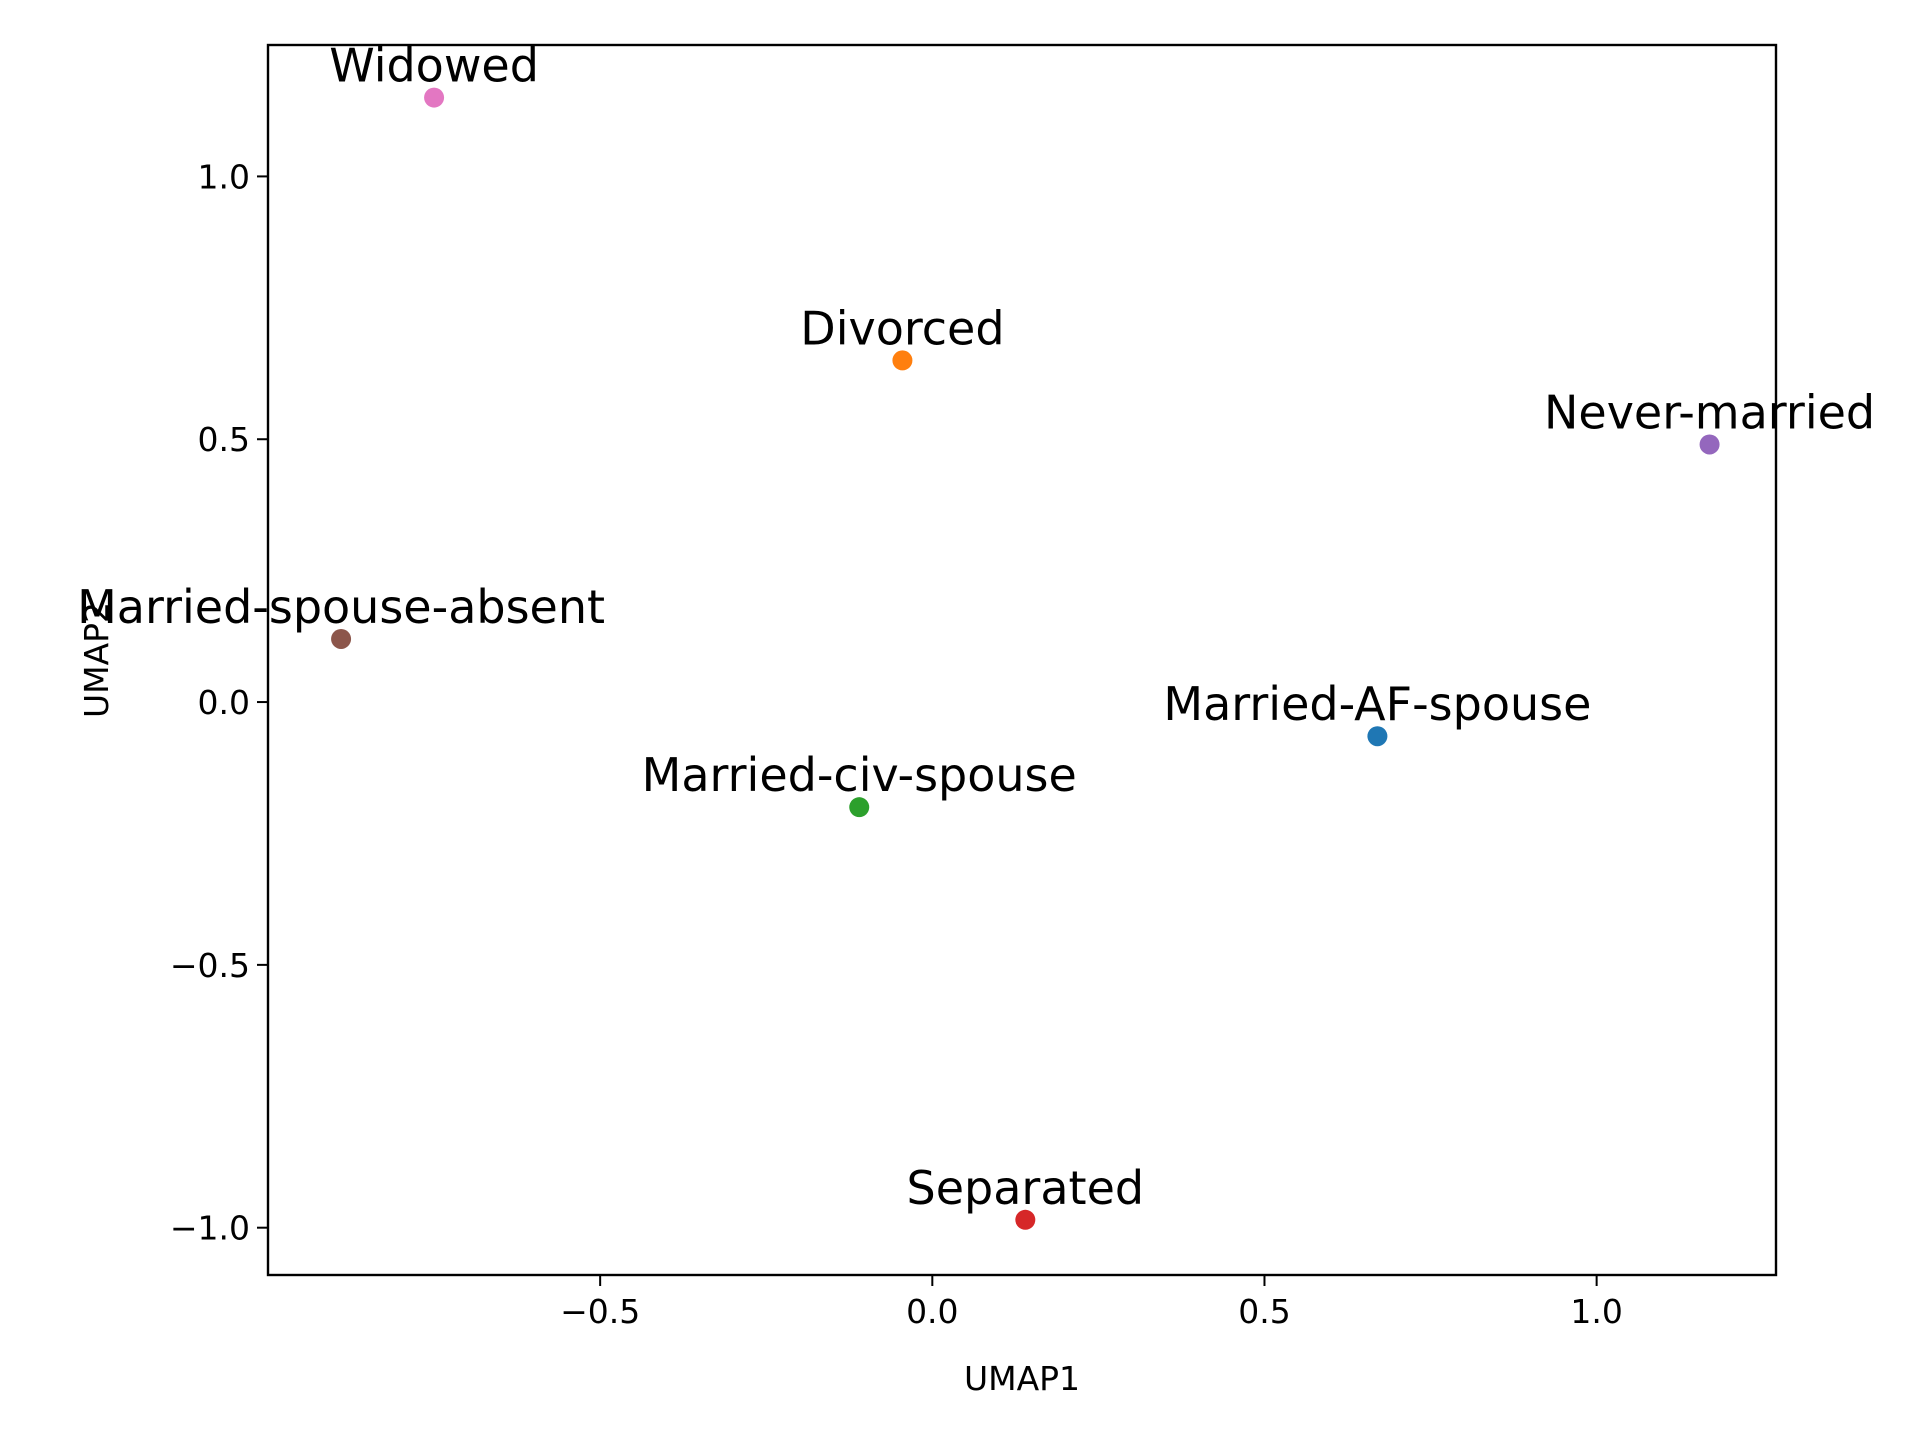  Describe the element at coordinates (210, 965) in the screenshot. I see `y-tick-label: −0.5` at that location.